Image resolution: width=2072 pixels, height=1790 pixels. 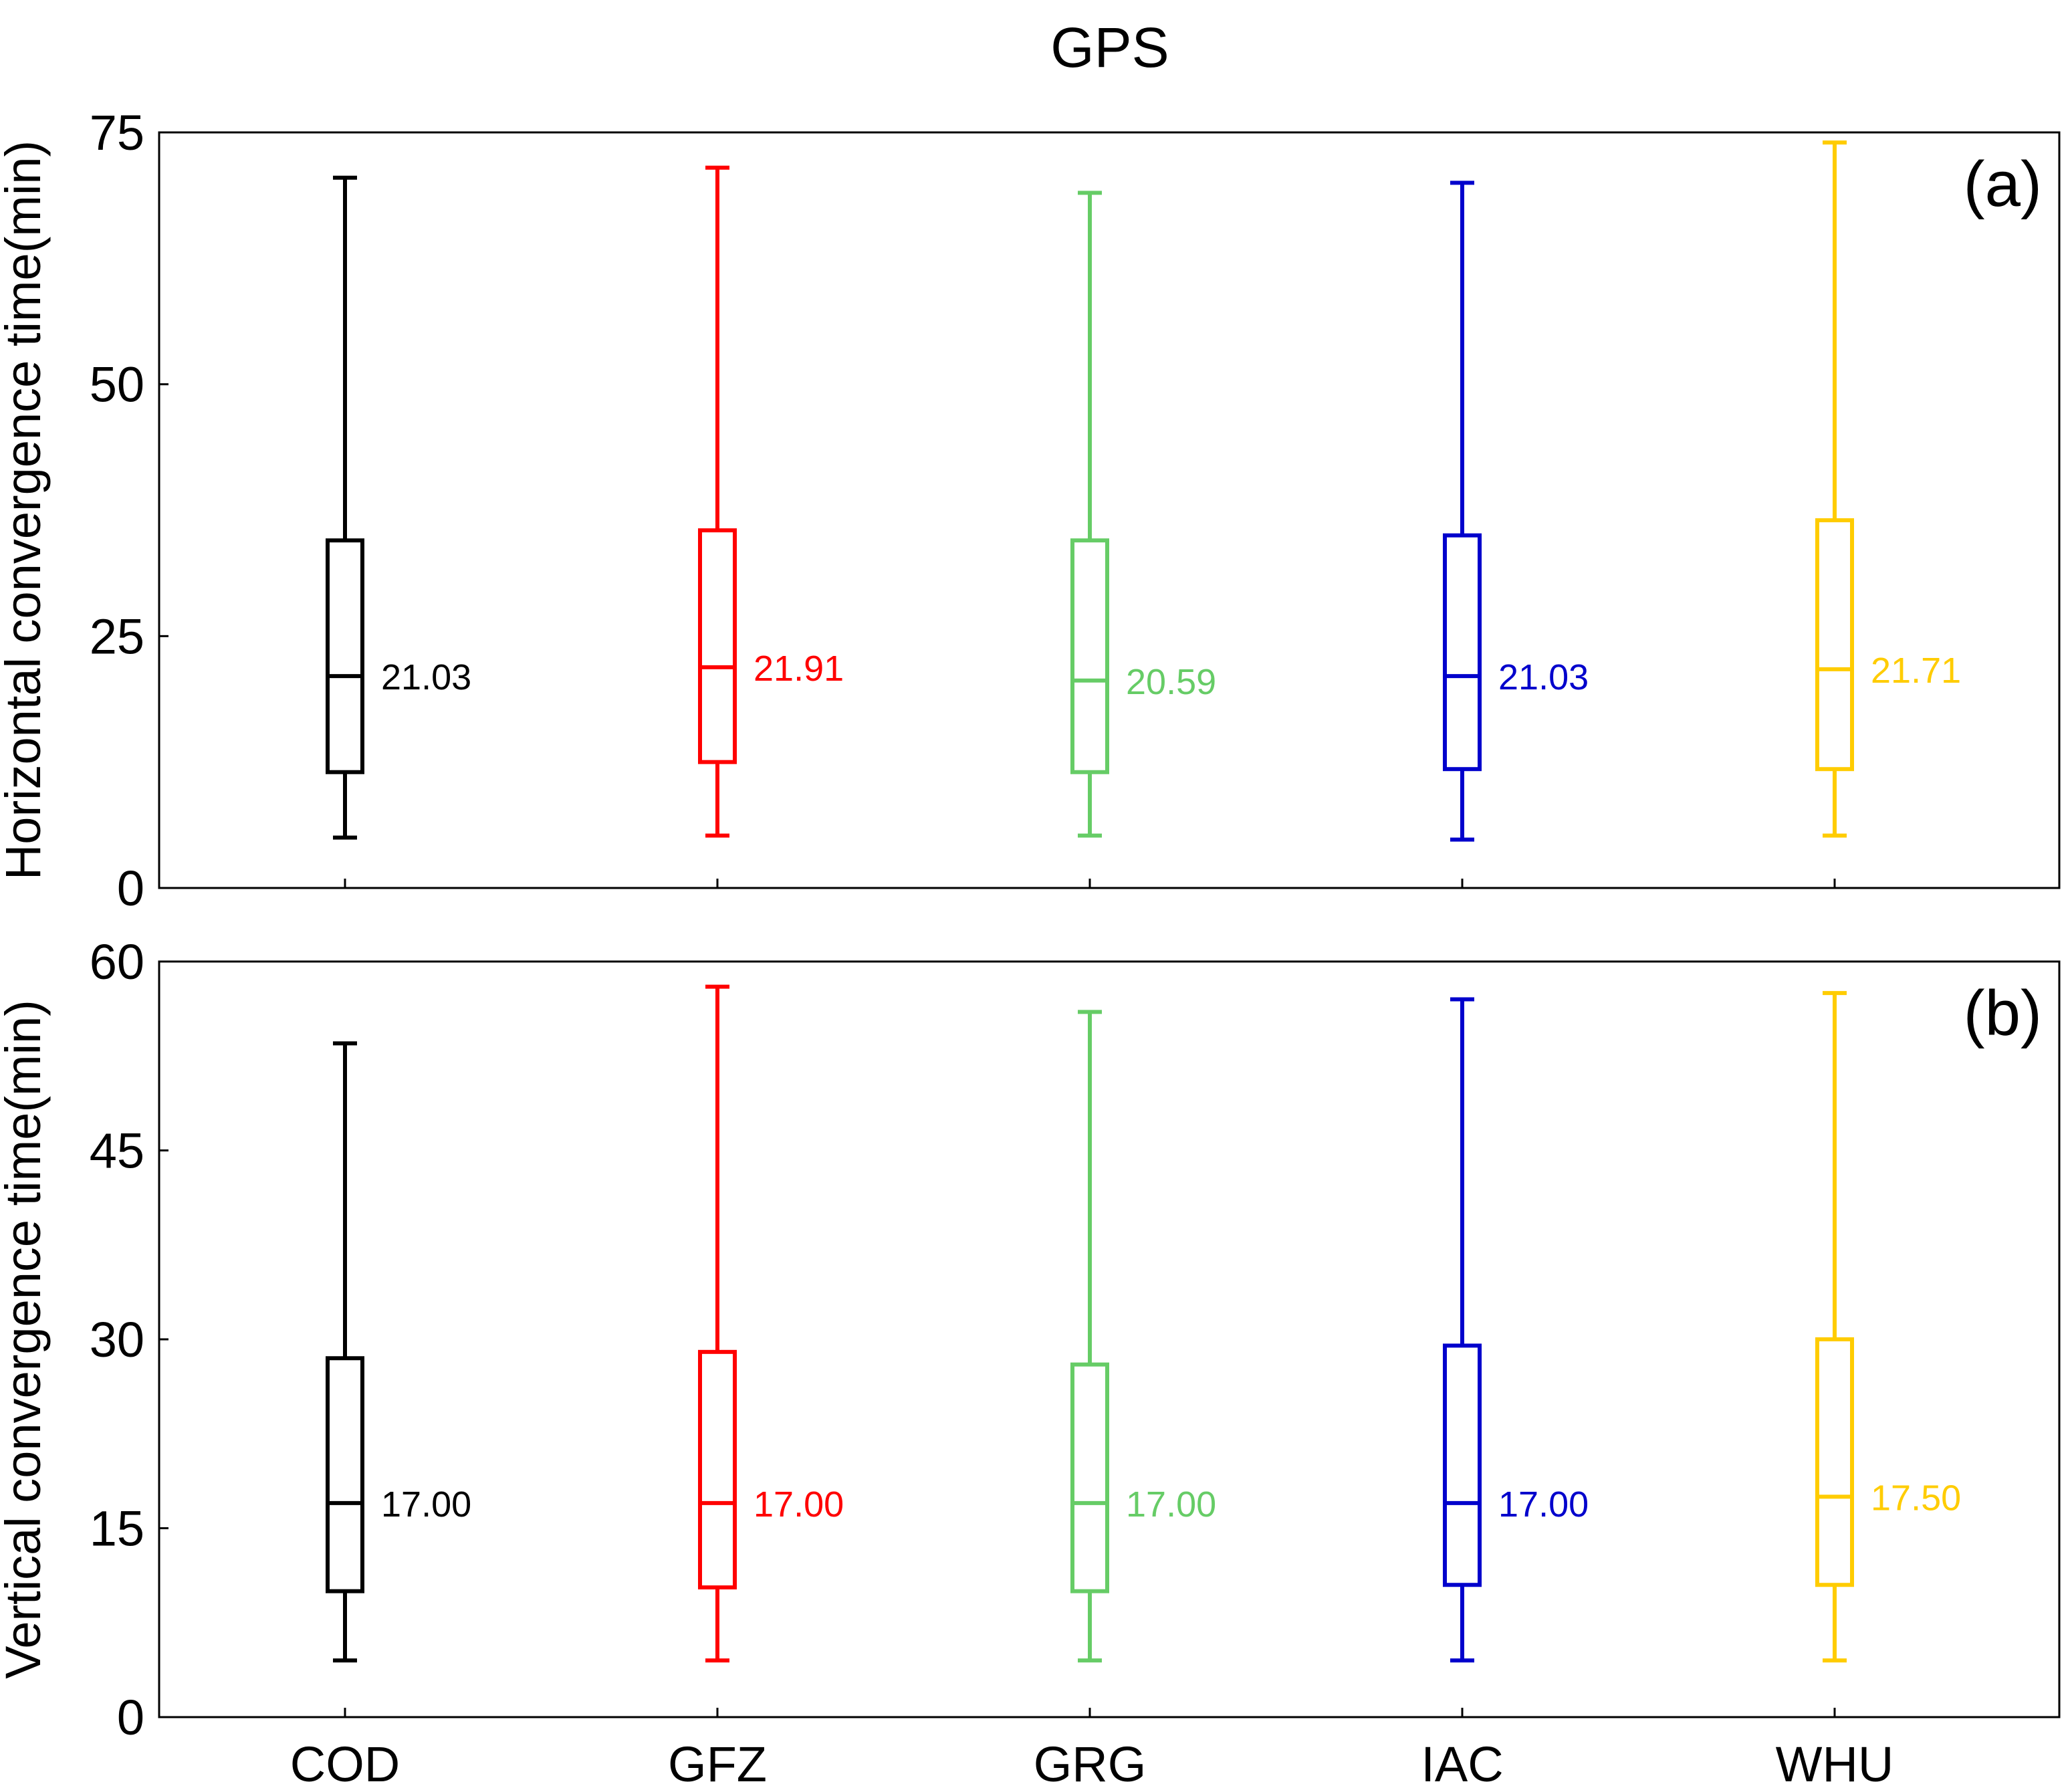 I want to click on box-iac: 21.03, so click(x=1516, y=511).